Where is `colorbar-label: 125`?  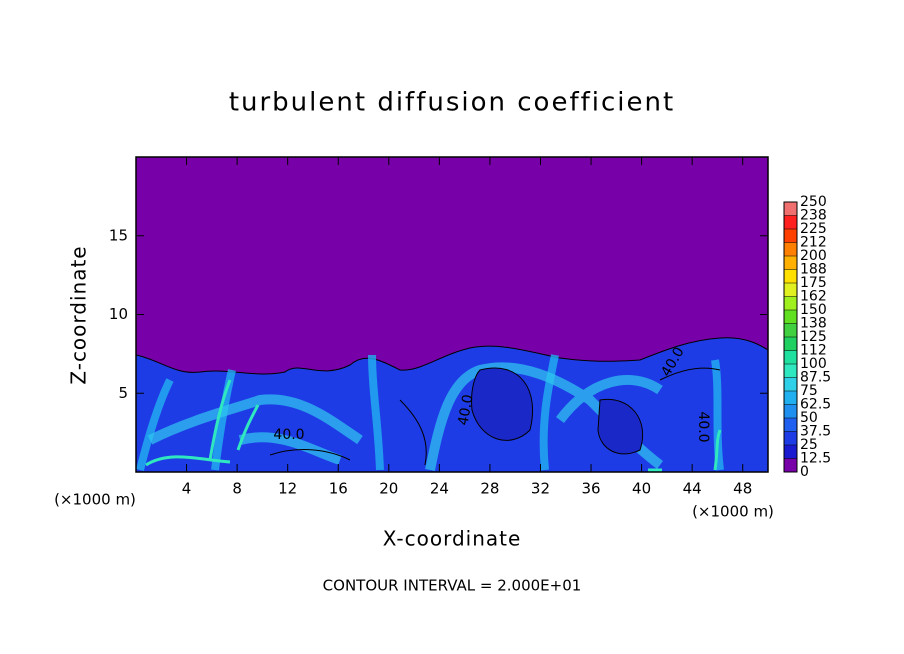 colorbar-label: 125 is located at coordinates (813, 337).